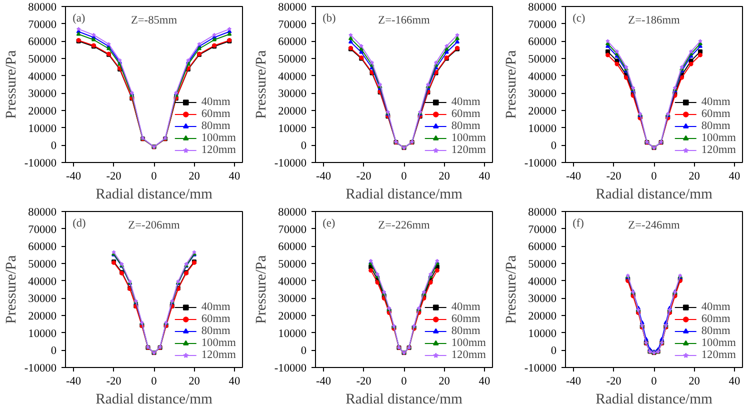 The height and width of the screenshot is (411, 750). I want to click on annotation: (b), so click(329, 18).